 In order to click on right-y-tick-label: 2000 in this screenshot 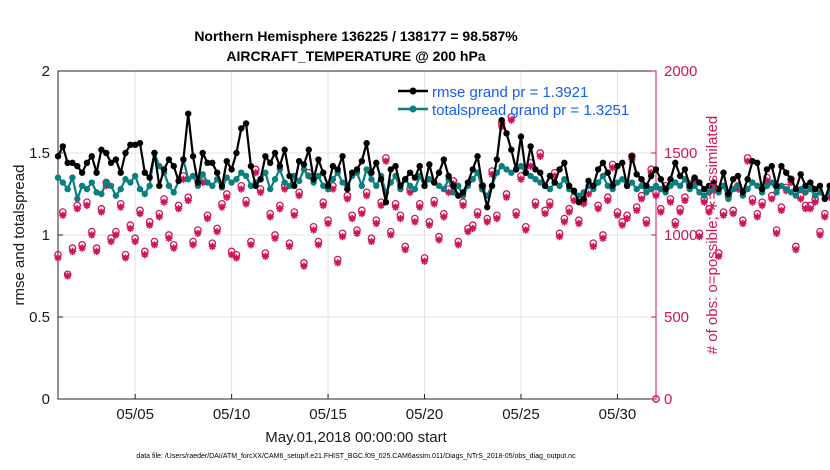, I will do `click(680, 71)`.